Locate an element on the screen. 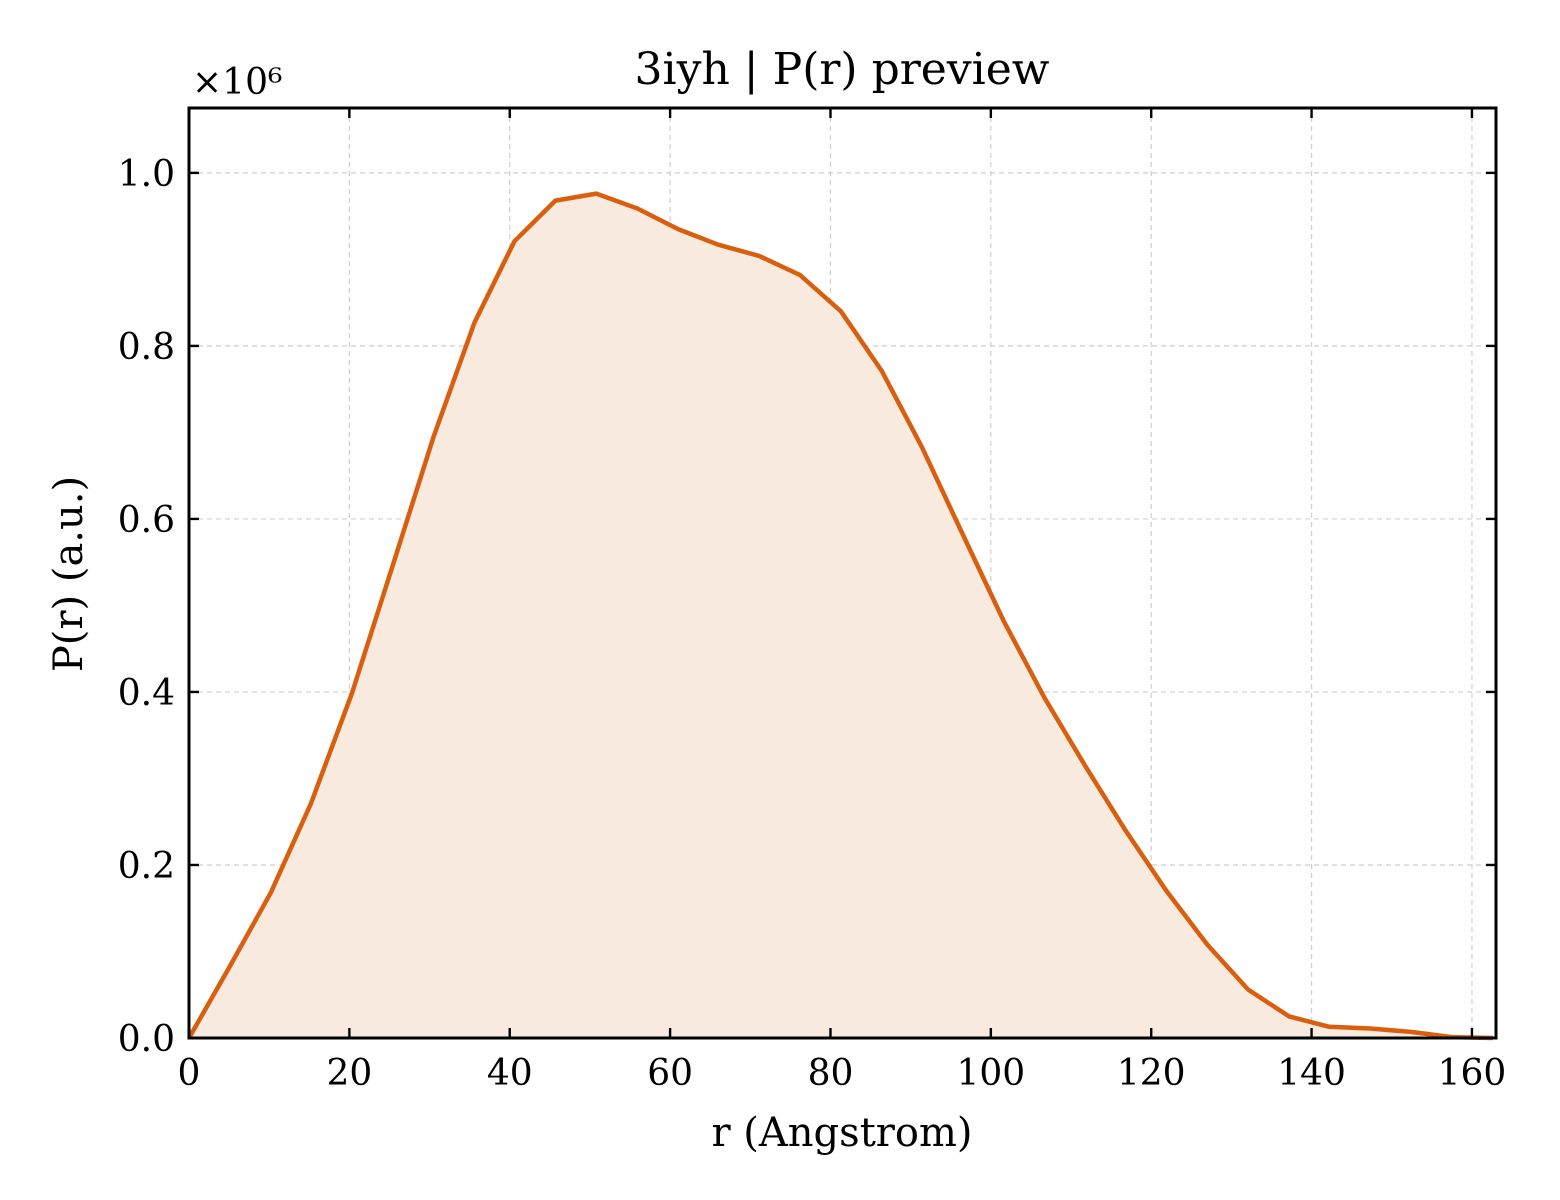  y-tick-label: 0.2 is located at coordinates (146, 866).